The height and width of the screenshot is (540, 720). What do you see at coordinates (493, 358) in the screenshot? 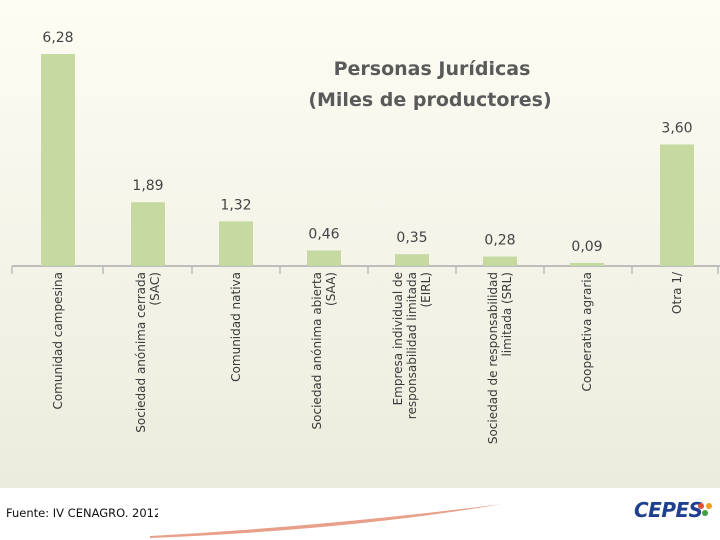
I see `category-label-6-line-1: Sociedad de responsabilidad` at bounding box center [493, 358].